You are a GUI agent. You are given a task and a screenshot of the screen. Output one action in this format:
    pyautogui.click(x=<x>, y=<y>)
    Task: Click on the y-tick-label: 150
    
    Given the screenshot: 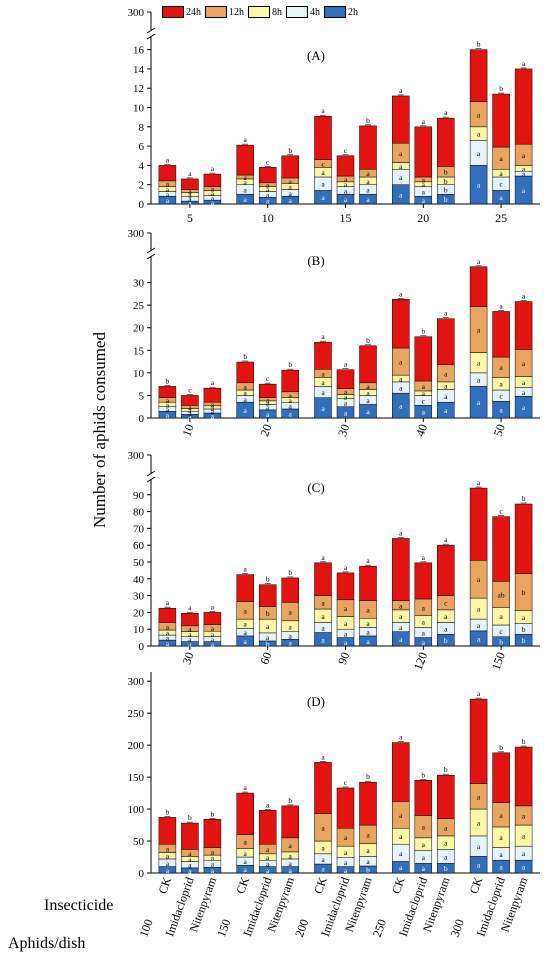 What is the action you would take?
    pyautogui.click(x=136, y=778)
    